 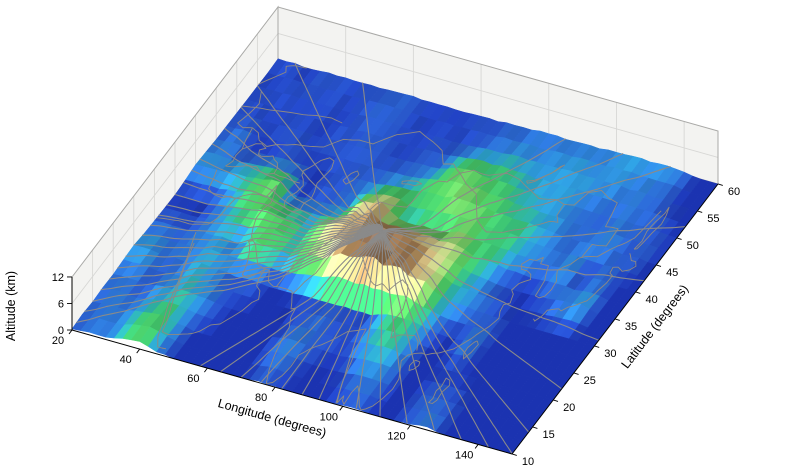 I want to click on x-tick-label: 60, so click(x=193, y=379).